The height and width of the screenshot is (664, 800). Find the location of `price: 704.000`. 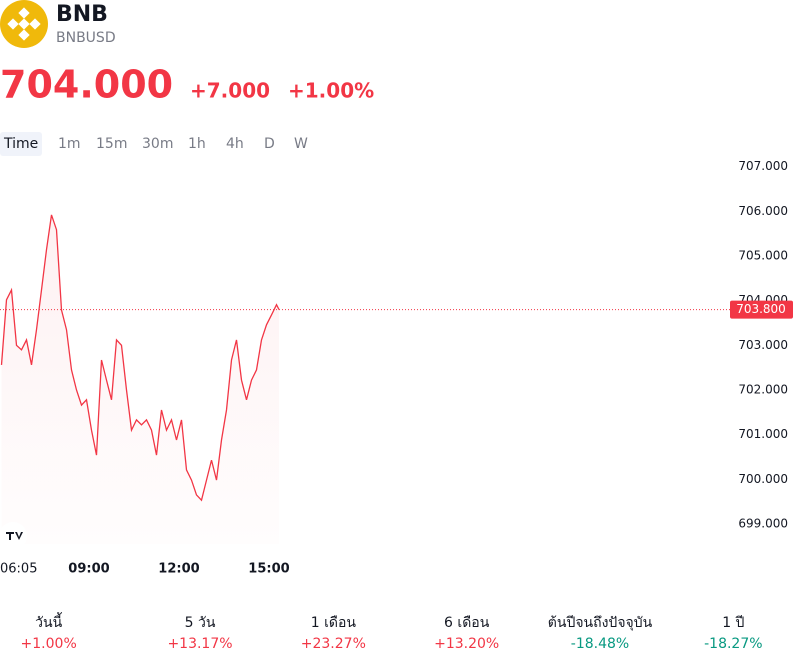

price: 704.000 is located at coordinates (86, 85).